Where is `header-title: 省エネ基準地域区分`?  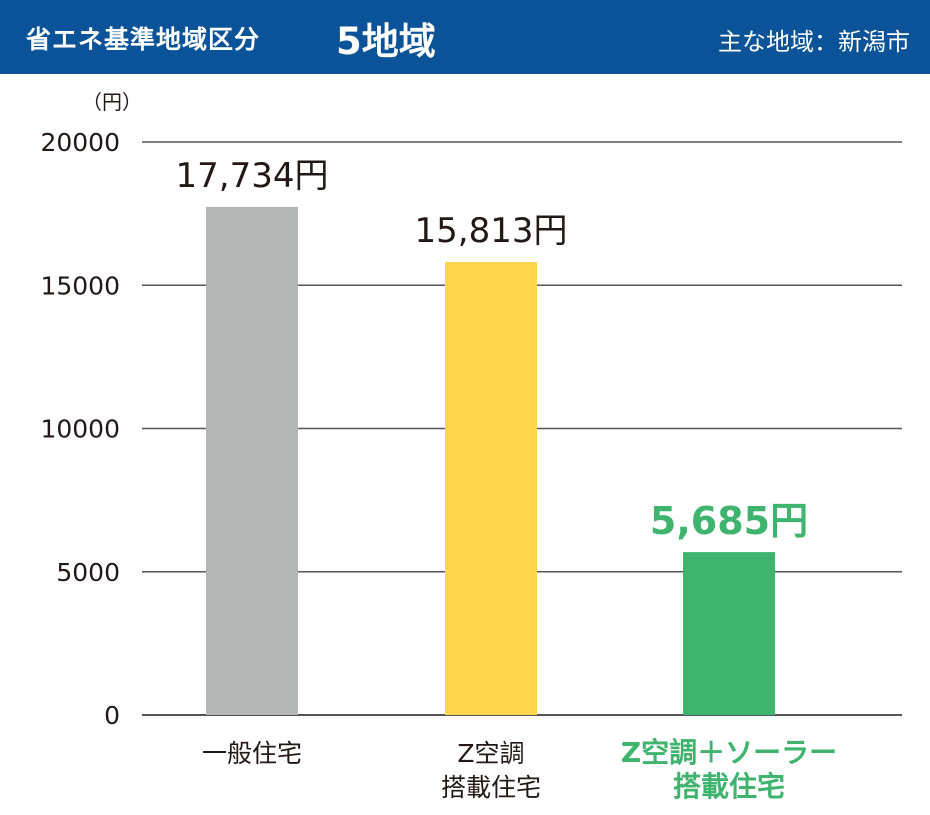 header-title: 省エネ基準地域区分 is located at coordinates (143, 39).